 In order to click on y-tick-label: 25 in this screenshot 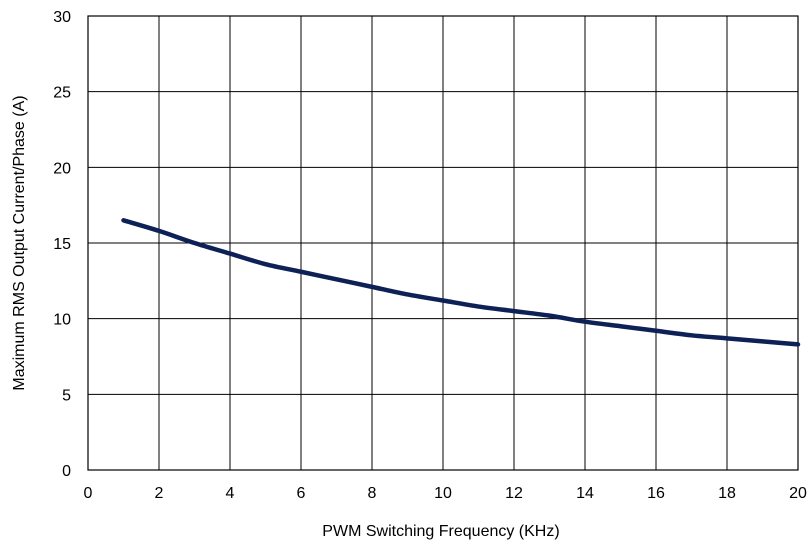, I will do `click(62, 93)`.